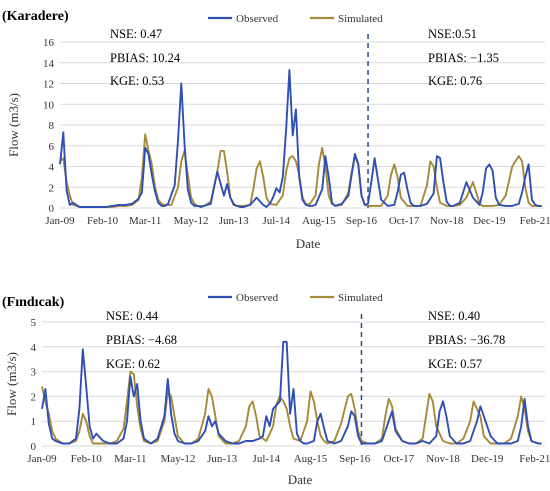 This screenshot has width=550, height=491. What do you see at coordinates (145, 221) in the screenshot?
I see `karadere-x-tick-label: Mar-11` at bounding box center [145, 221].